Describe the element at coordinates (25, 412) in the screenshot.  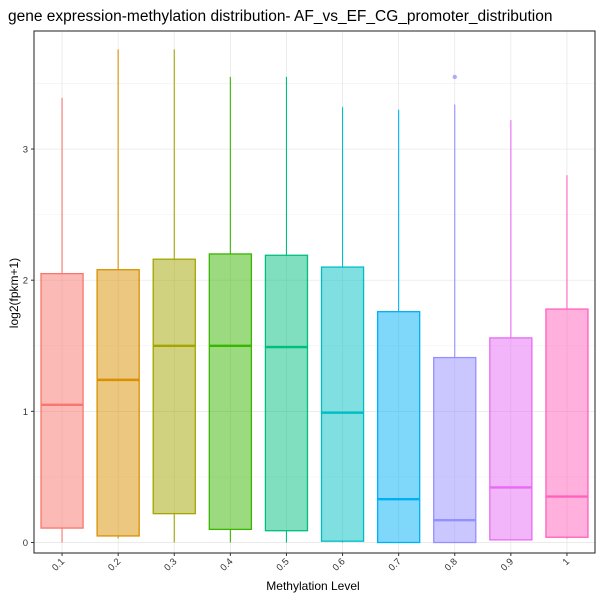
I see `y-tick-label: 1` at that location.